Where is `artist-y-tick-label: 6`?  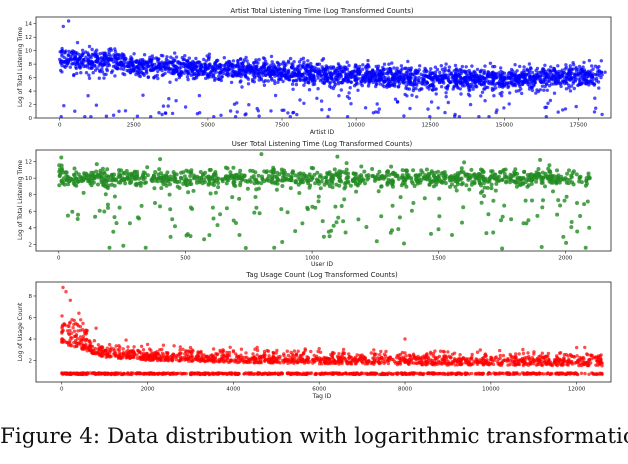 artist-y-tick-label: 6 is located at coordinates (31, 79).